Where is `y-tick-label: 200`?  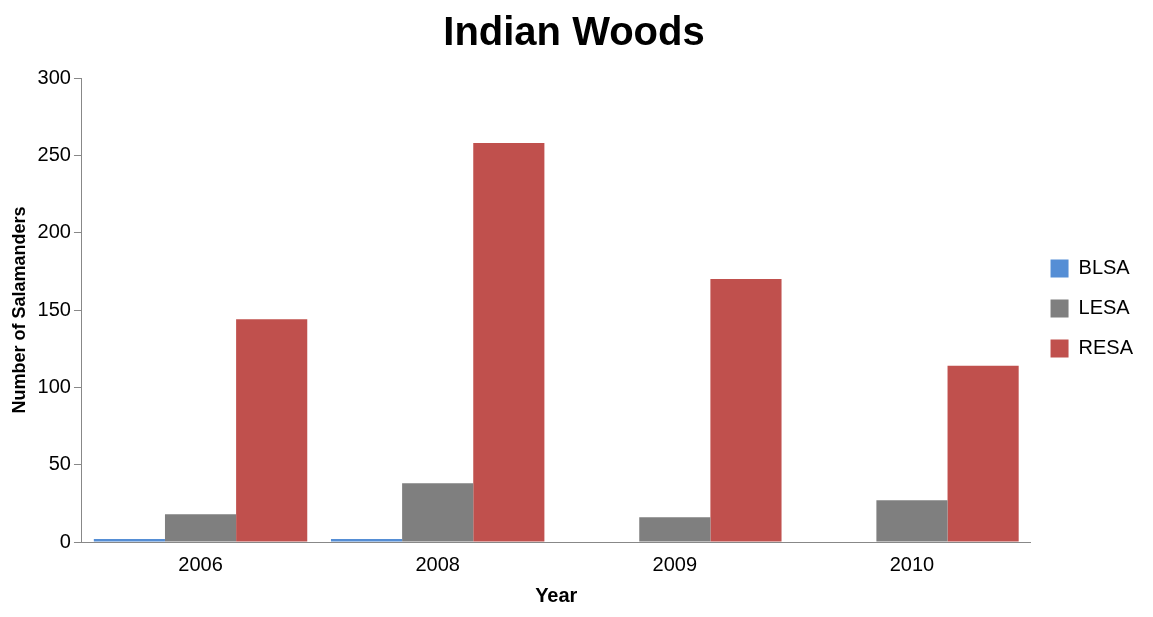
y-tick-label: 200 is located at coordinates (54, 231).